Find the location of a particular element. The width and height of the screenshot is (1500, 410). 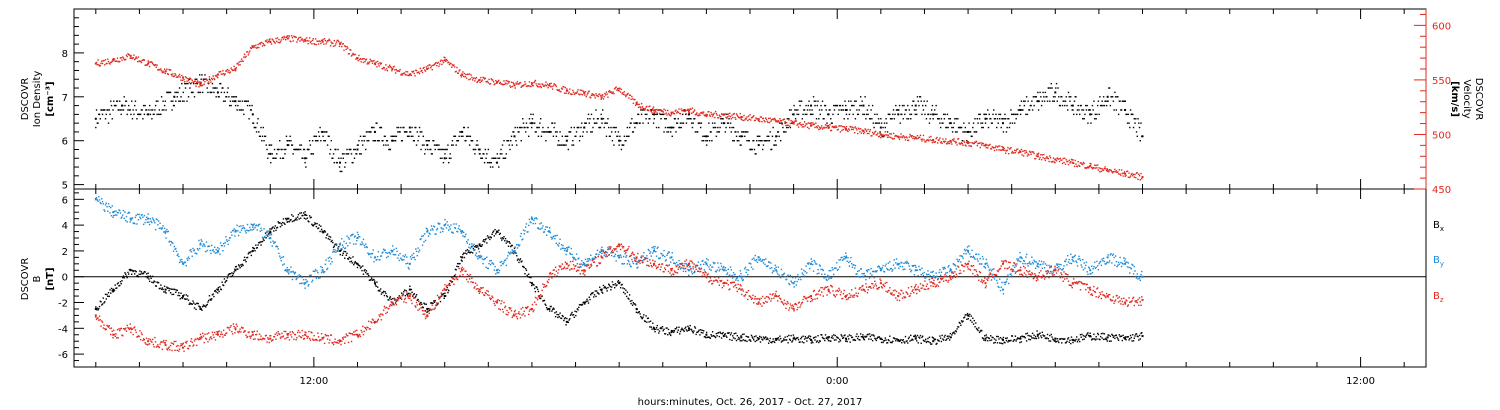

bottom-ylabel-line3: [nT] is located at coordinates (50, 278).